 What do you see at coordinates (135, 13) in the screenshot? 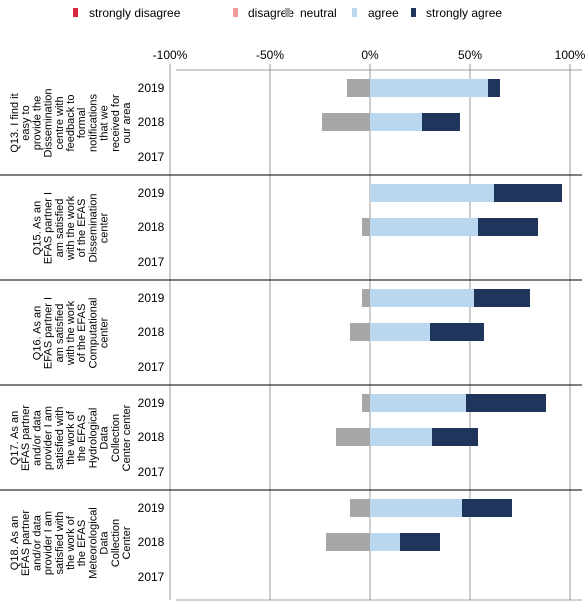
I see `legend-label: strongly disagree` at bounding box center [135, 13].